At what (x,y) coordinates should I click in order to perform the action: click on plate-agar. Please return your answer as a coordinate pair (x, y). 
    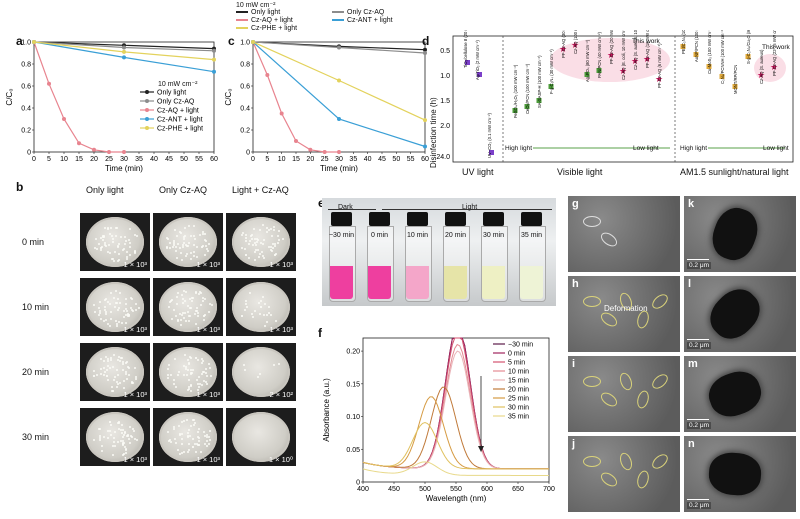
    Looking at the image, I should click on (188, 372).